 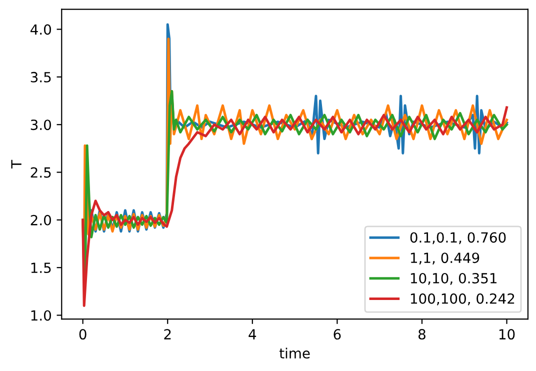 I want to click on x-tick-label: 6, so click(x=337, y=334).